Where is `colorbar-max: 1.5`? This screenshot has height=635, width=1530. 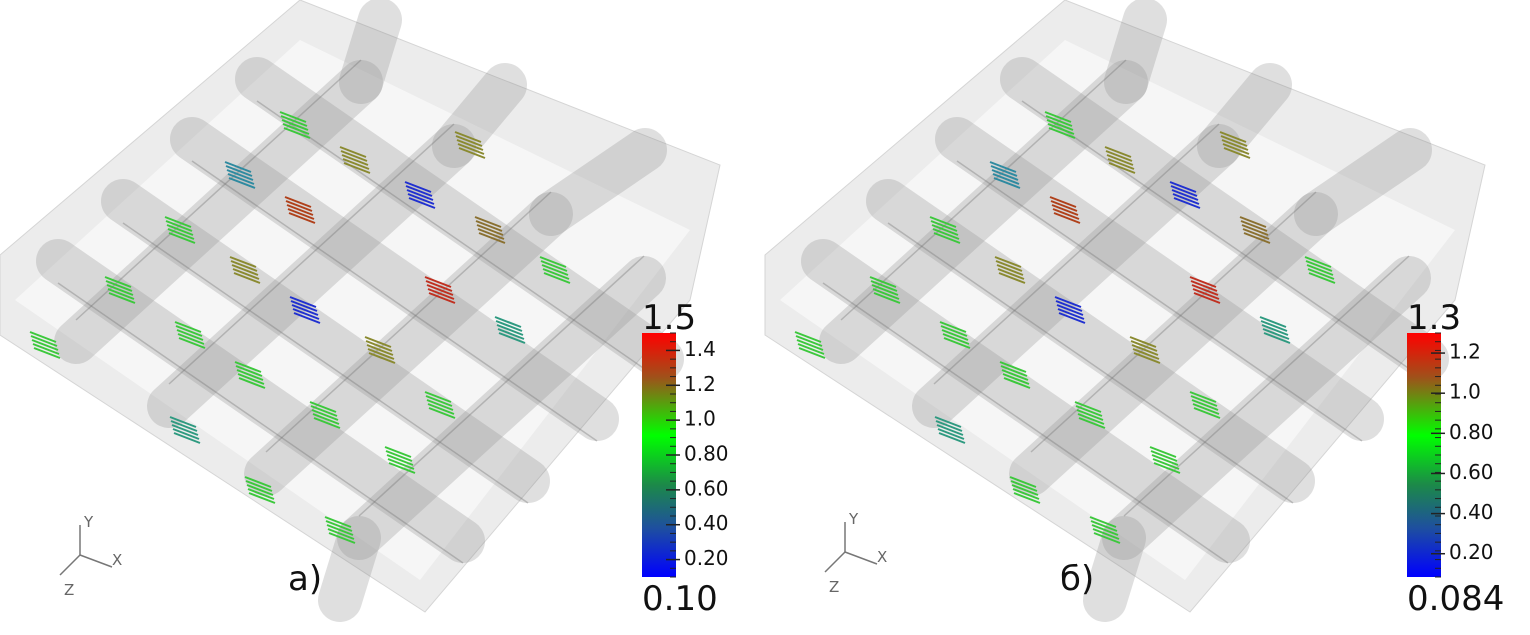 colorbar-max: 1.5 is located at coordinates (669, 318).